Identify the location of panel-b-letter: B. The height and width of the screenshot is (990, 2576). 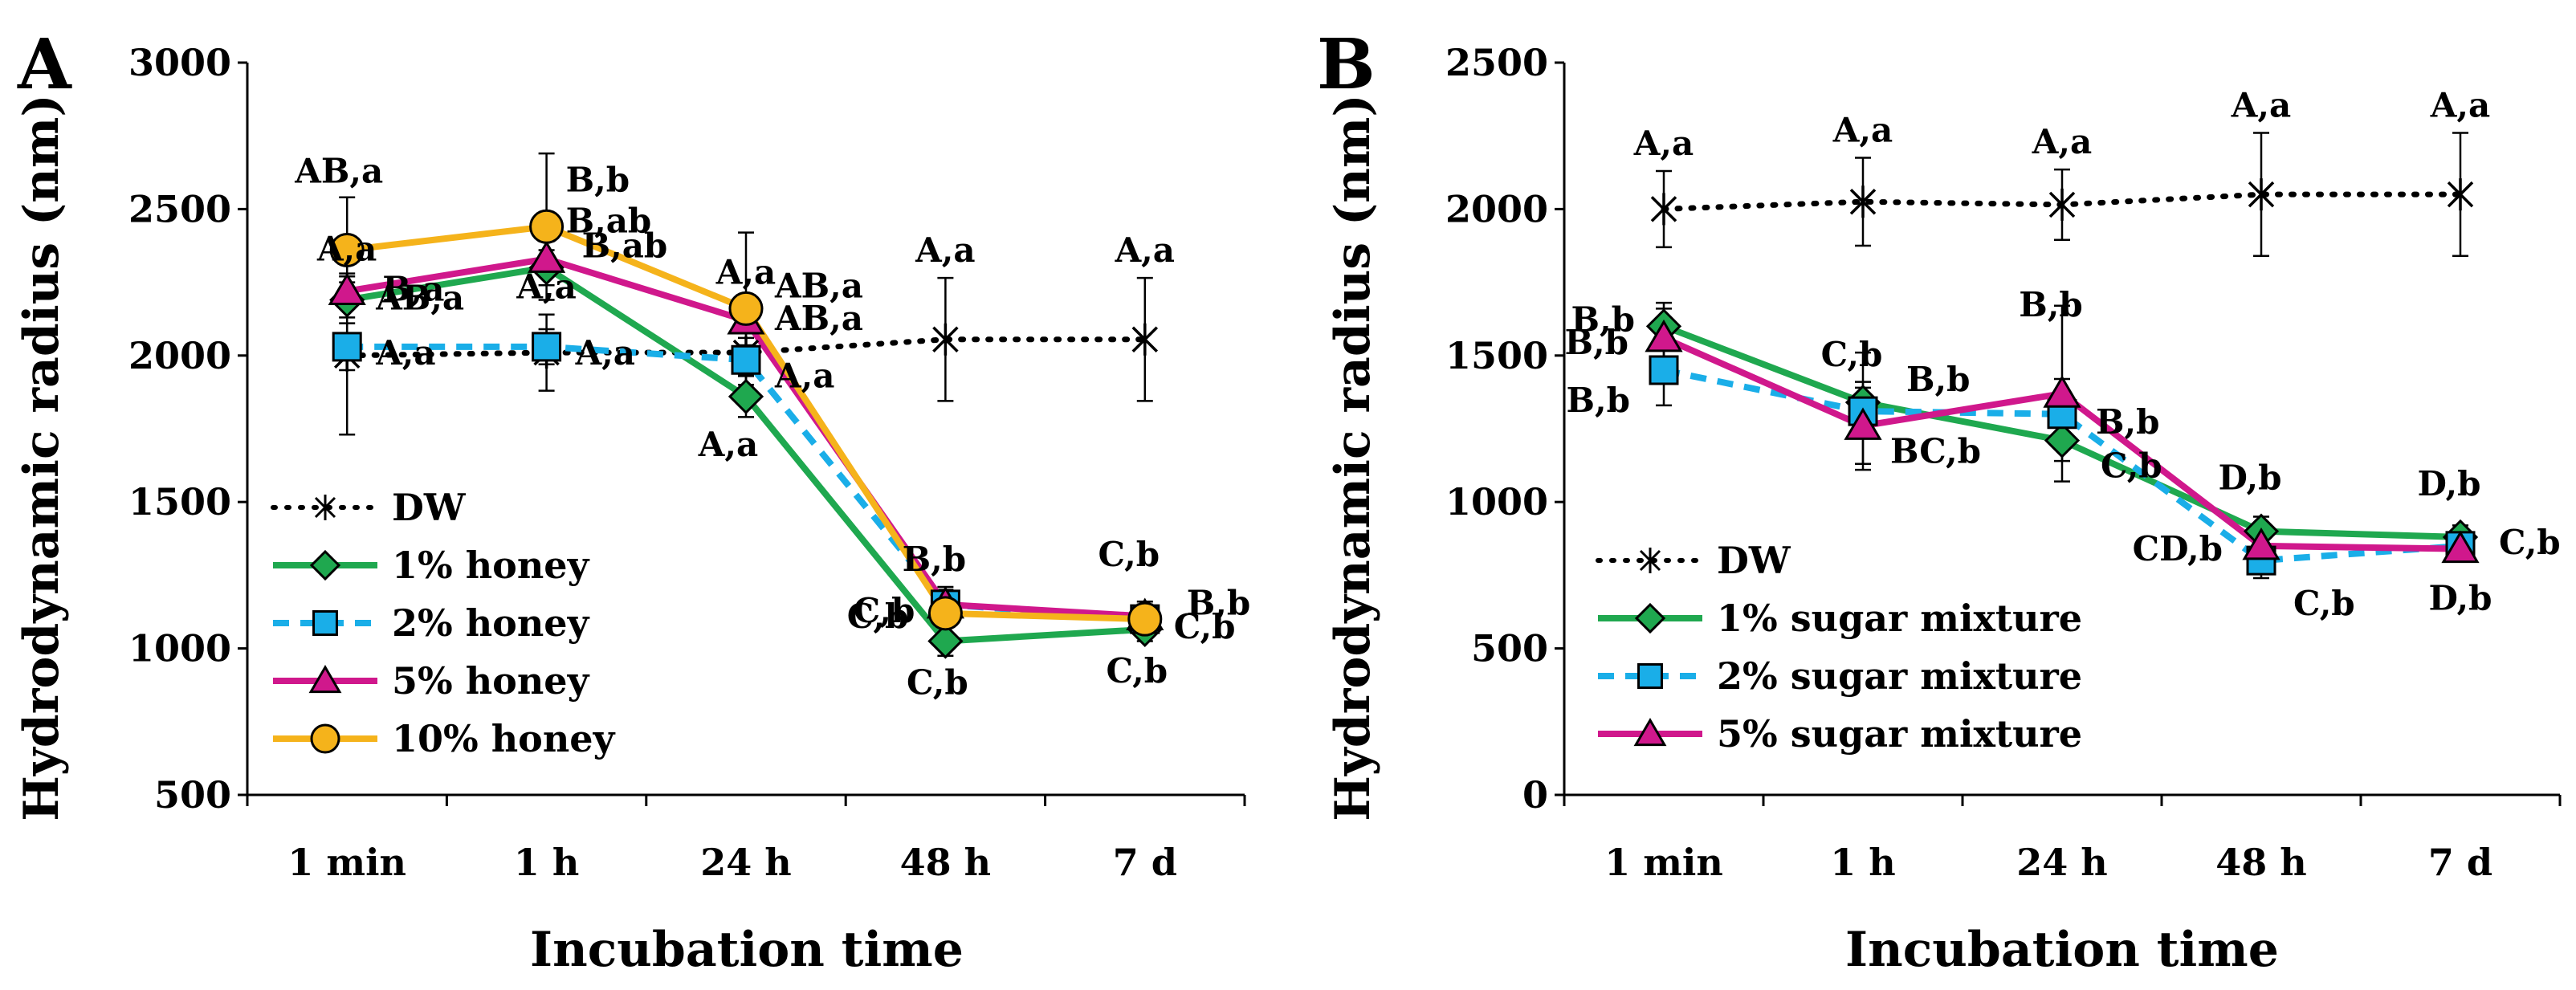
(1346, 64).